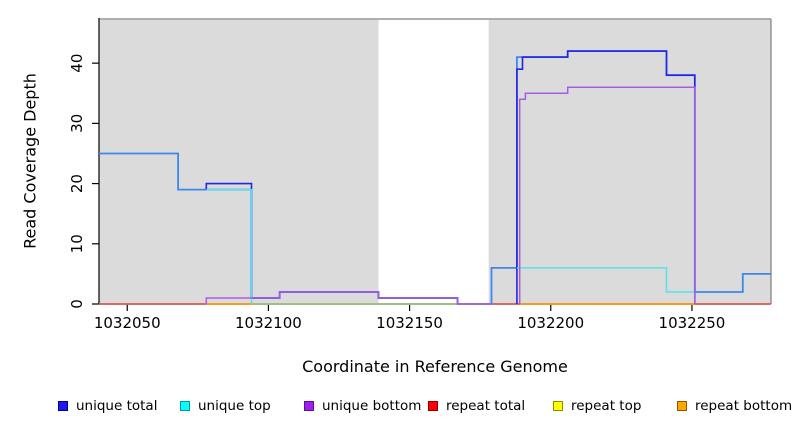 The width and height of the screenshot is (792, 432). Describe the element at coordinates (268, 323) in the screenshot. I see `x-tick-label: 1032100` at that location.